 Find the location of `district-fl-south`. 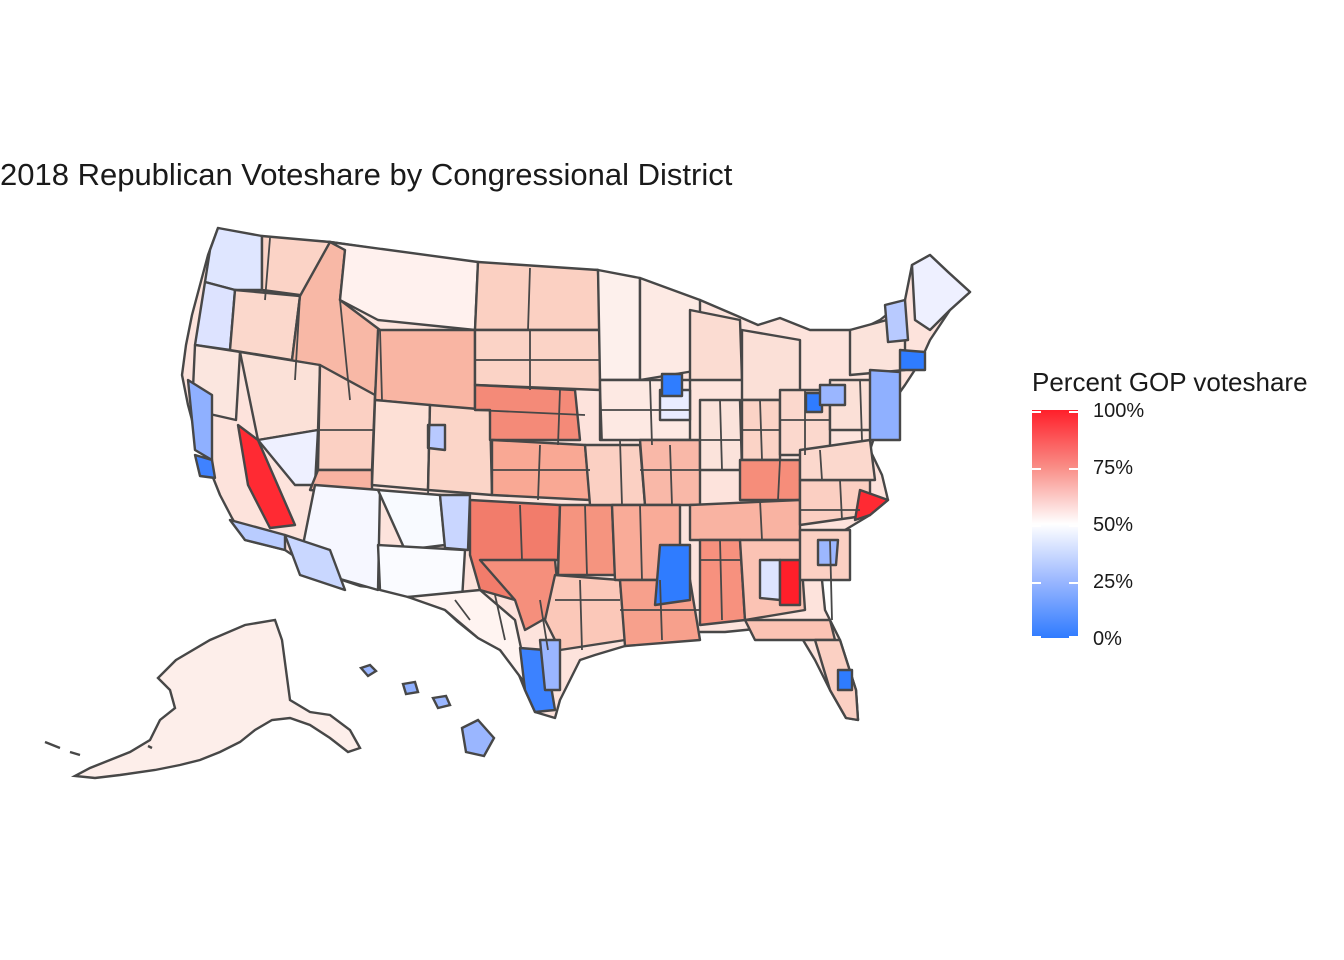

district-fl-south is located at coordinates (845, 680).